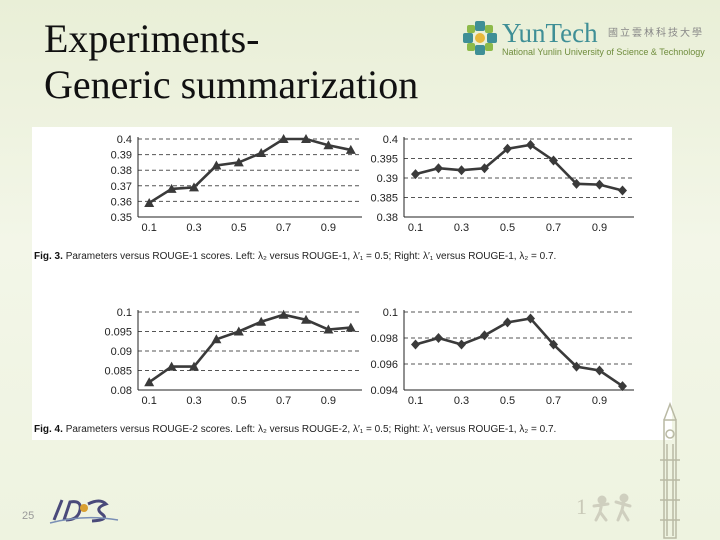 The image size is (720, 540). Describe the element at coordinates (519, 352) in the screenshot. I see `chart-4-series-line` at that location.